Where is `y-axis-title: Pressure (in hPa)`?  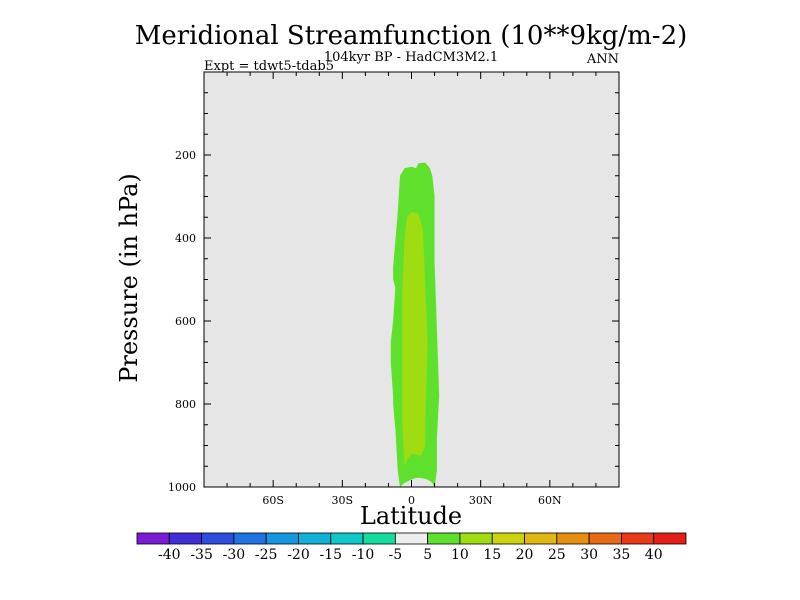 y-axis-title: Pressure (in hPa) is located at coordinates (129, 278).